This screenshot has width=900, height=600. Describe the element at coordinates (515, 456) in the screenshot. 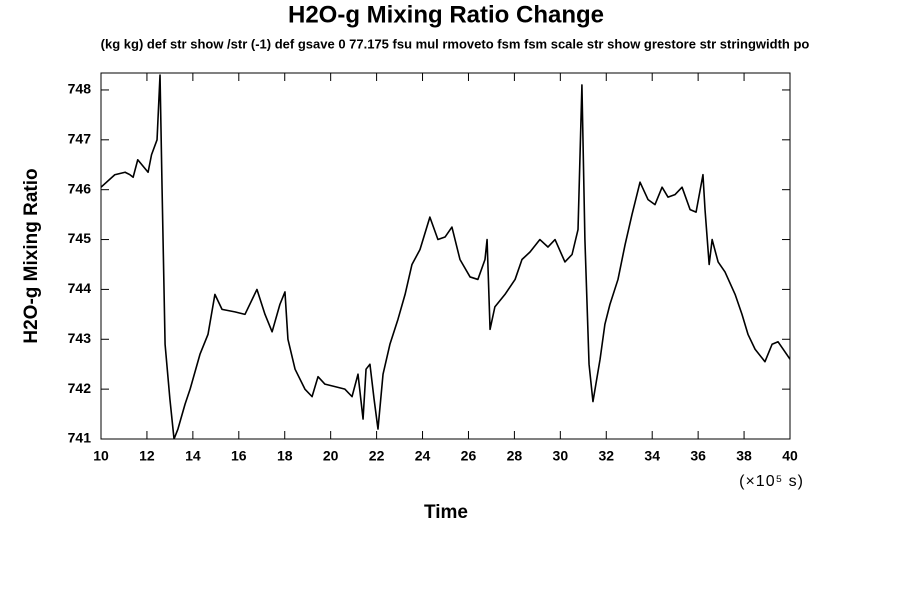

I see `x-tick-label: 28` at that location.